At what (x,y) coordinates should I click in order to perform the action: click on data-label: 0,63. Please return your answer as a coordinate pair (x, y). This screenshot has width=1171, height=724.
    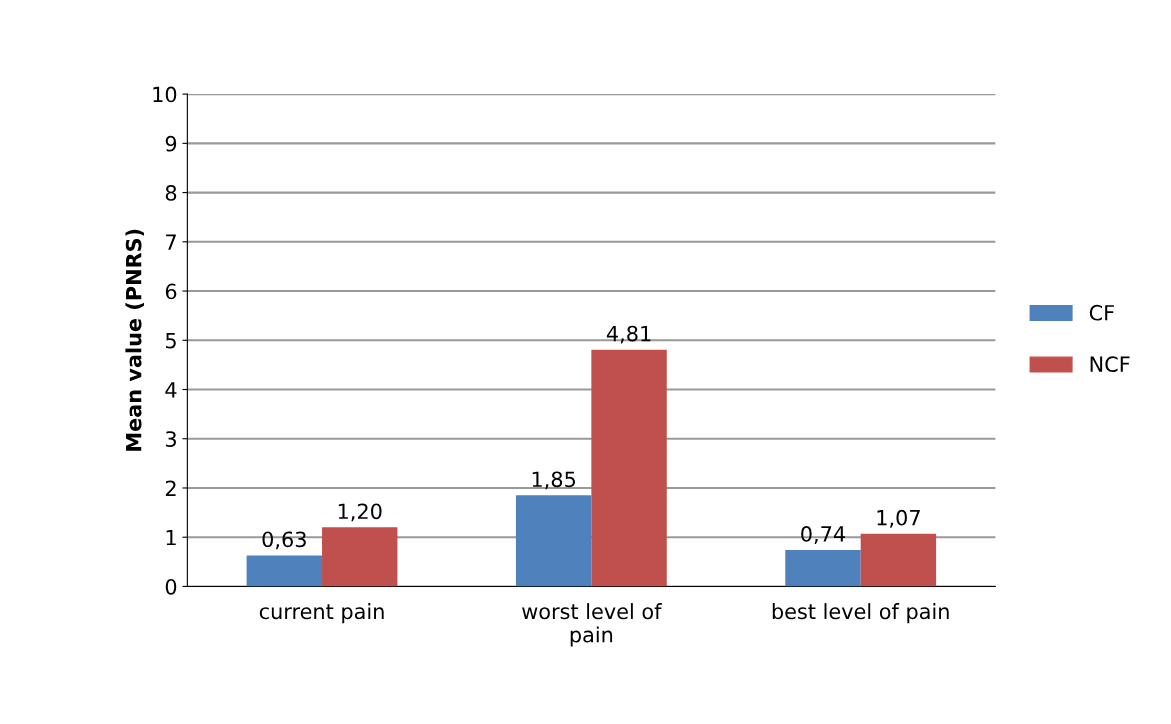
    Looking at the image, I should click on (284, 540).